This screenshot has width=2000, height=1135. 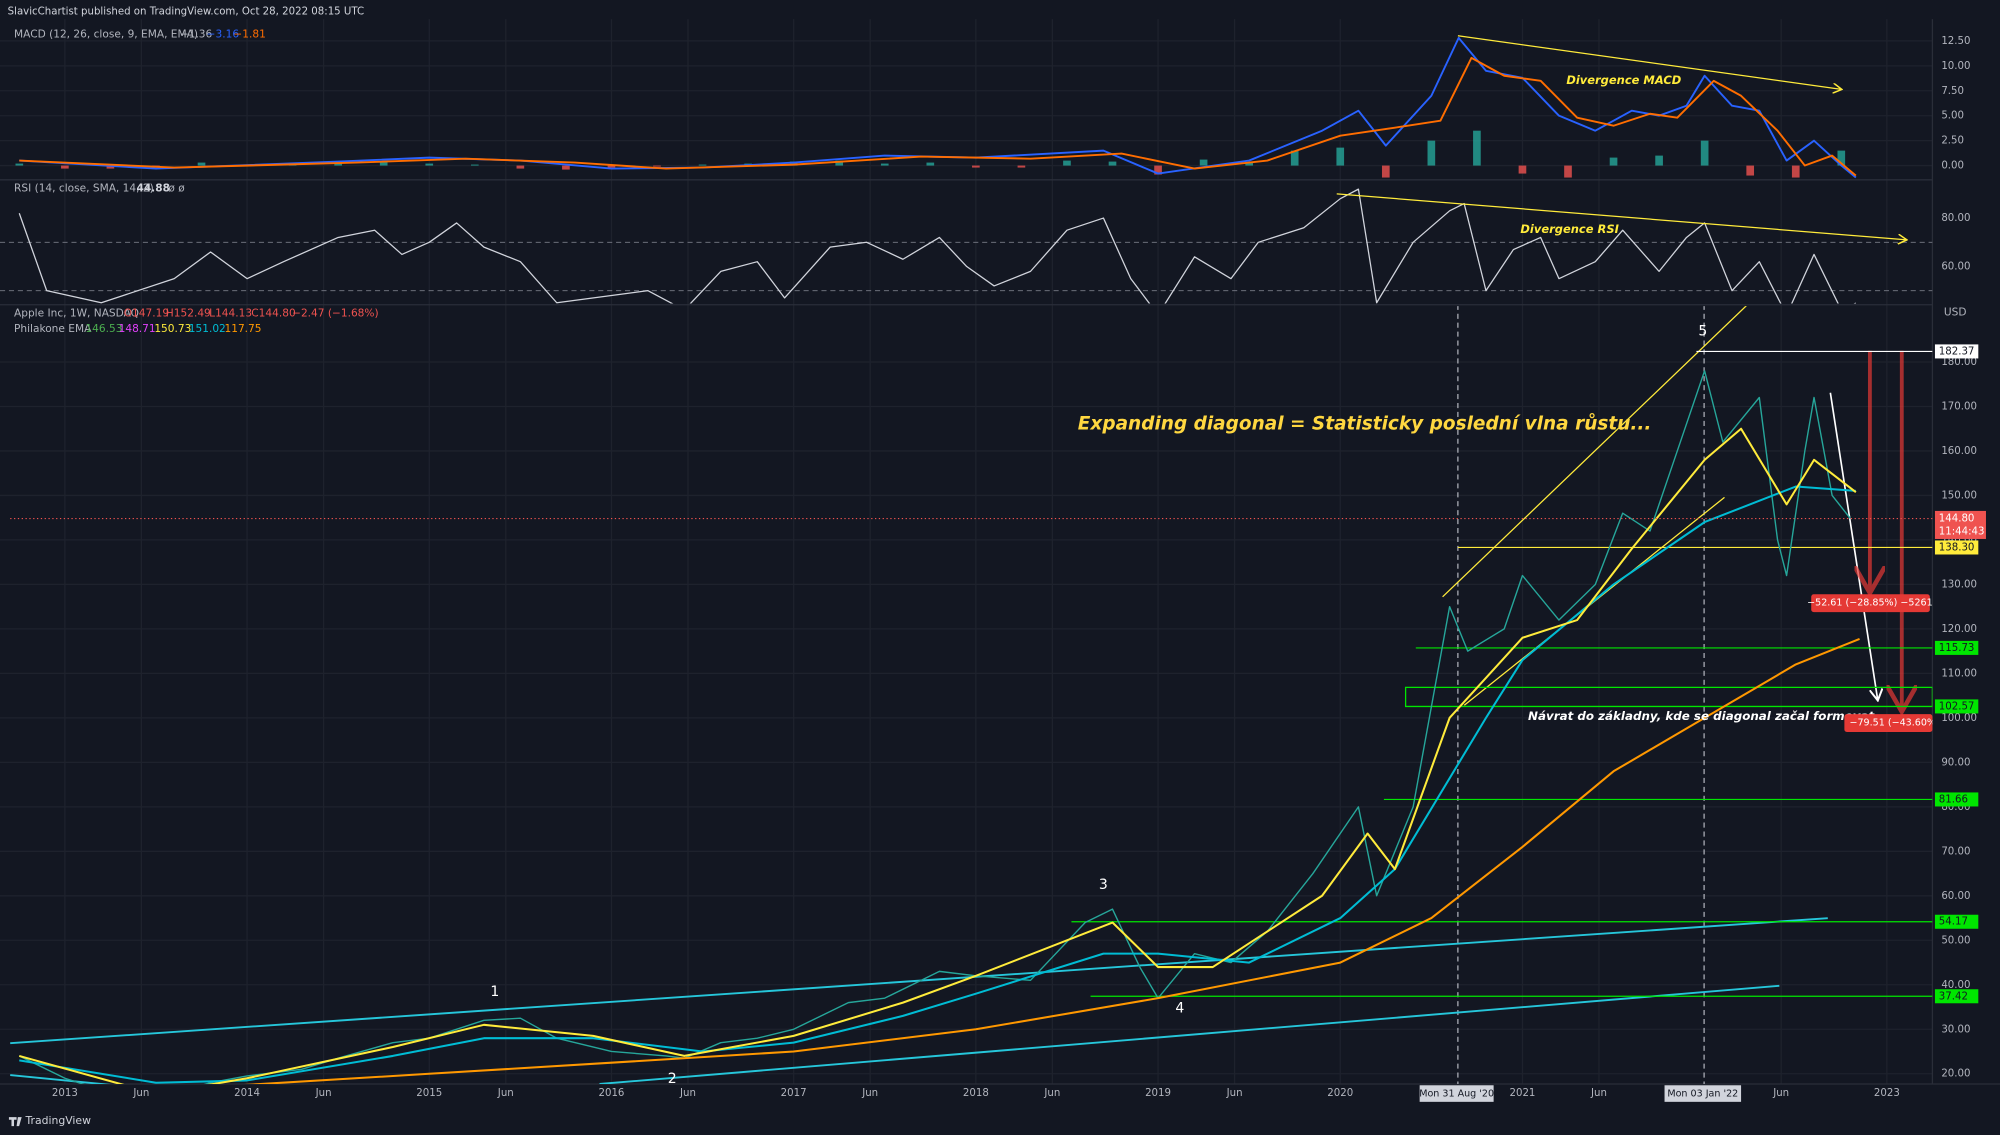 What do you see at coordinates (494, 992) in the screenshot?
I see `wave-label: 1` at bounding box center [494, 992].